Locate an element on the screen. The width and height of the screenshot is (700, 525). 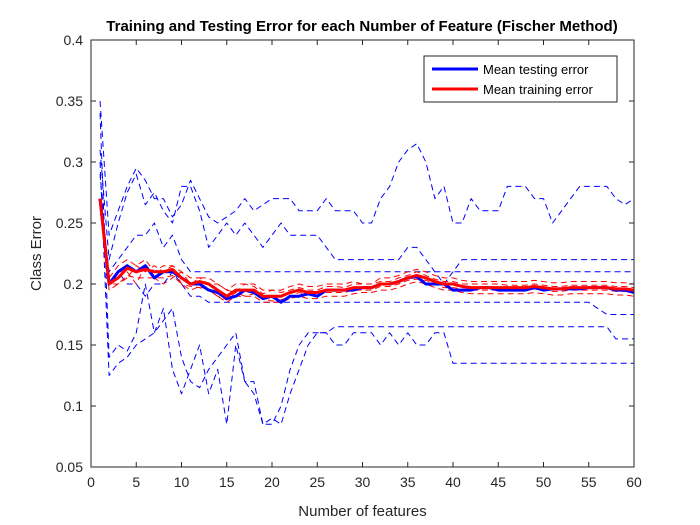
x-tick-label: 20 is located at coordinates (272, 482).